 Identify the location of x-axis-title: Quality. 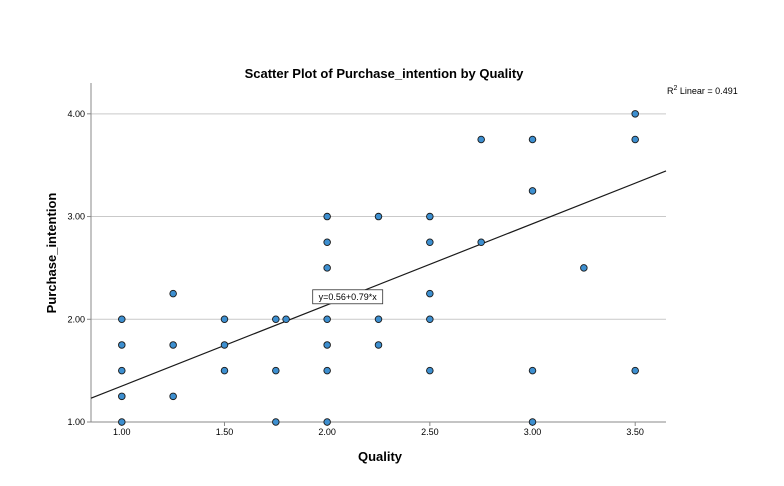
(380, 456).